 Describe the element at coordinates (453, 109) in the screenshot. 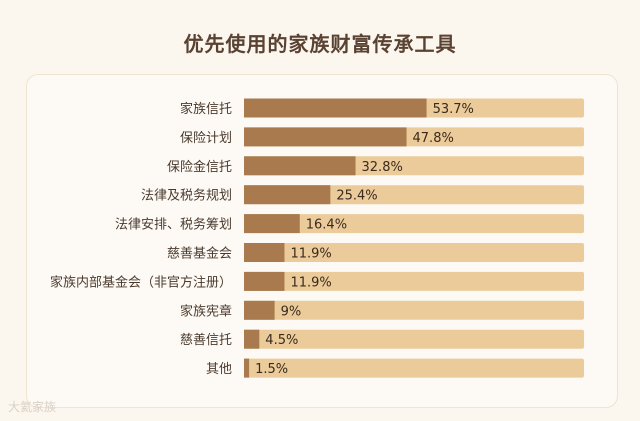

I see `value-label: 53.7%` at that location.